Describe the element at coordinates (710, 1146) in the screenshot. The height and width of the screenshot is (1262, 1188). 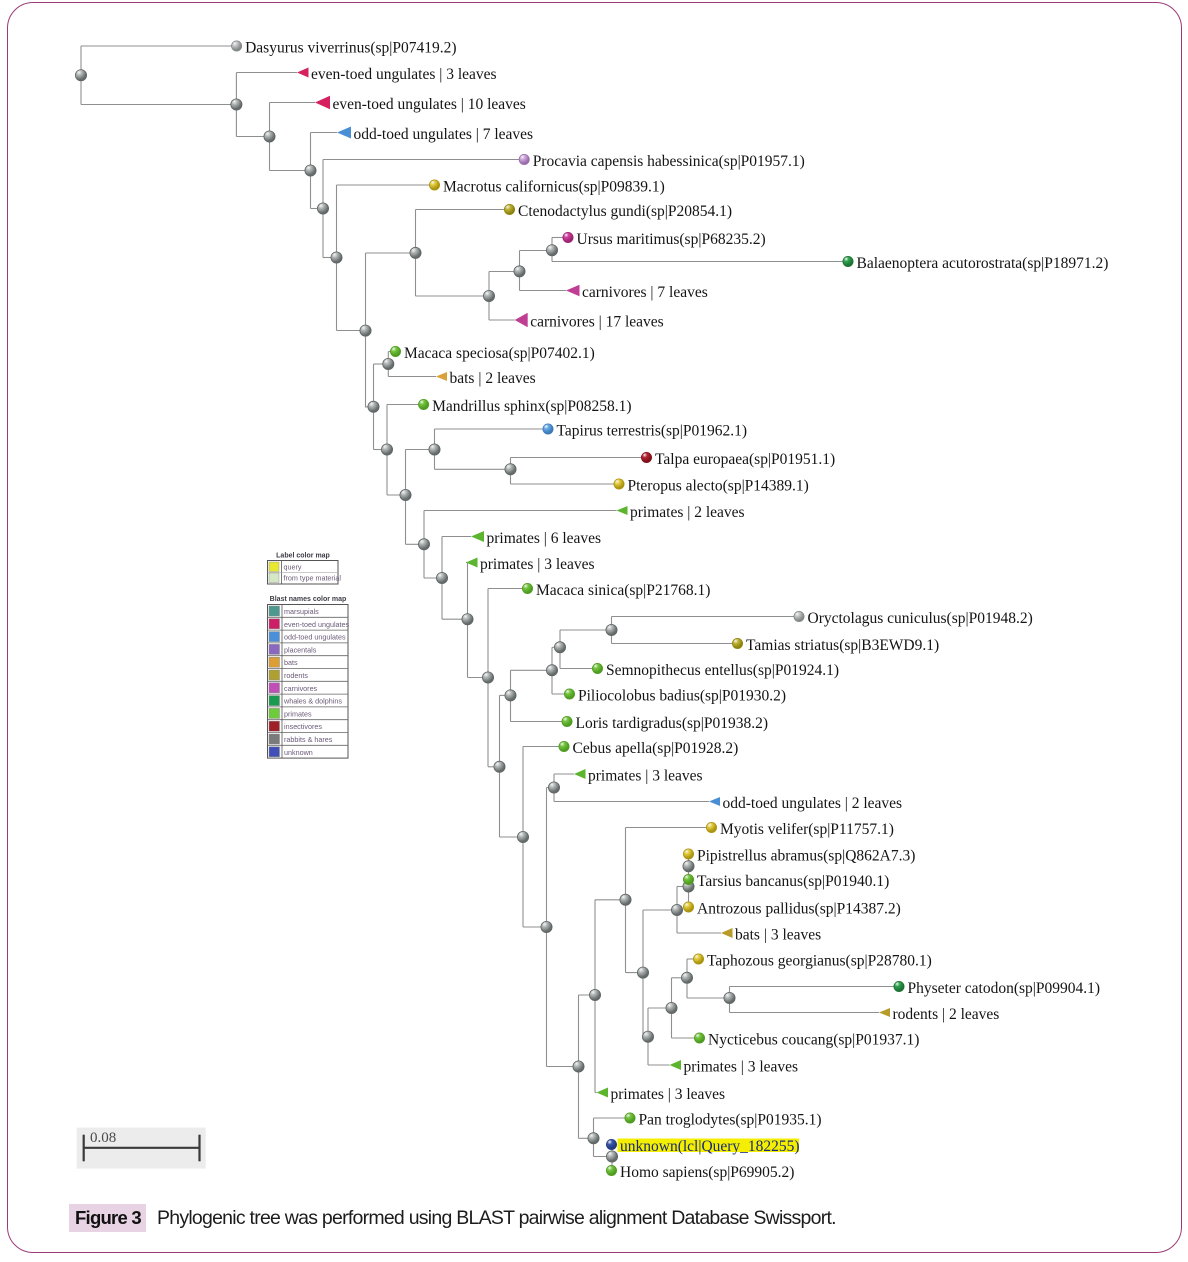
I see `svg-text: unknown(lcl|Query_182255)` at that location.